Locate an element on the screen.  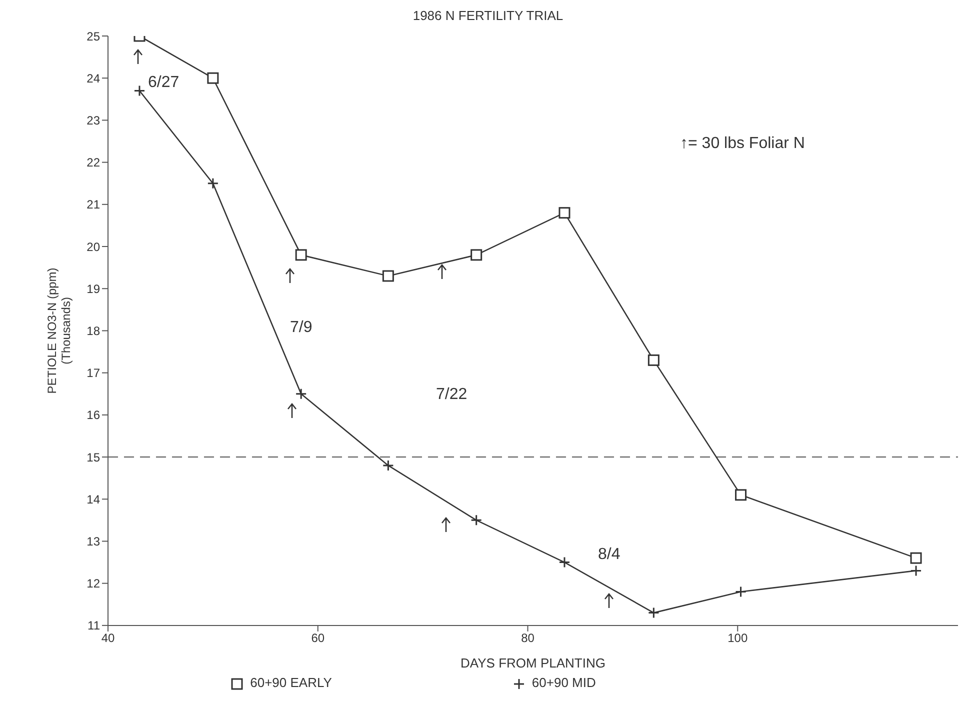
x-tick-label: 100 is located at coordinates (738, 637).